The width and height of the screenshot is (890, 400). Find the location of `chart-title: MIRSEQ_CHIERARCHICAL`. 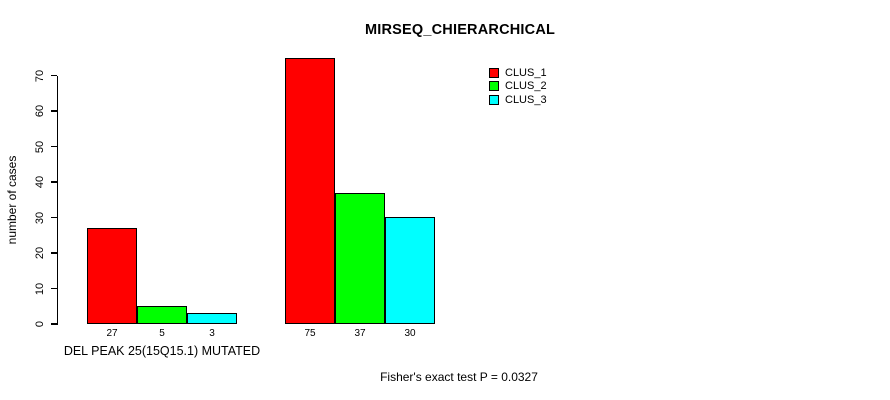

chart-title: MIRSEQ_CHIERARCHICAL is located at coordinates (460, 30).